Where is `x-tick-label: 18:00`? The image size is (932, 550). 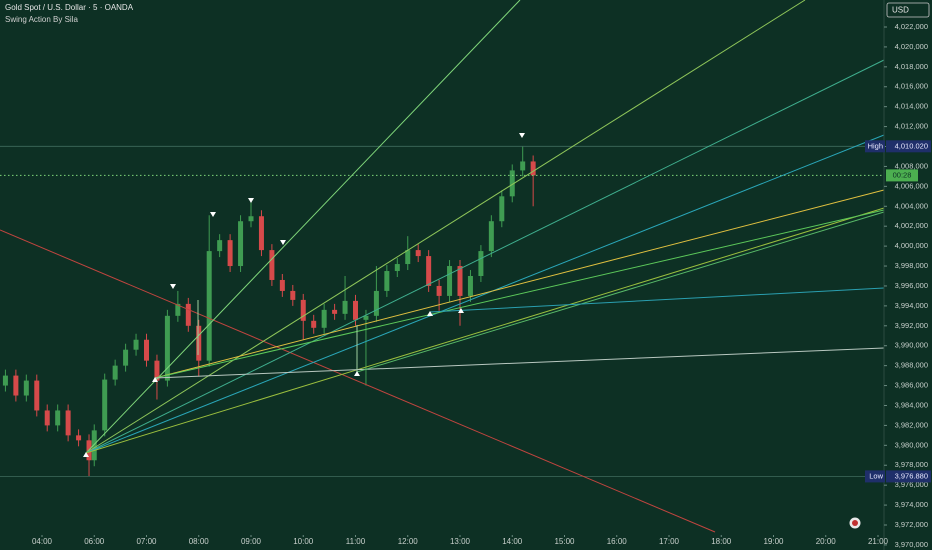 x-tick-label: 18:00 is located at coordinates (721, 541).